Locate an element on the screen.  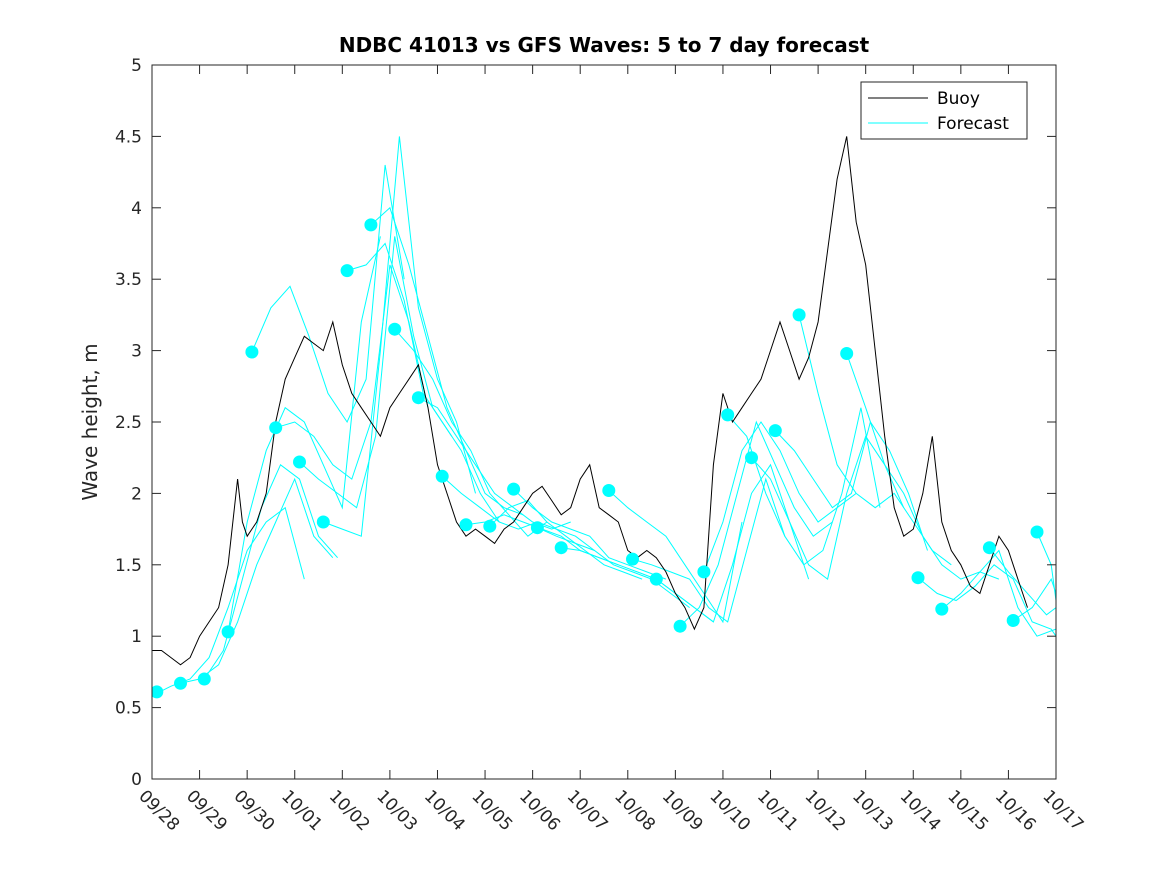
y-axis-label: Wave height, m is located at coordinates (90, 421).